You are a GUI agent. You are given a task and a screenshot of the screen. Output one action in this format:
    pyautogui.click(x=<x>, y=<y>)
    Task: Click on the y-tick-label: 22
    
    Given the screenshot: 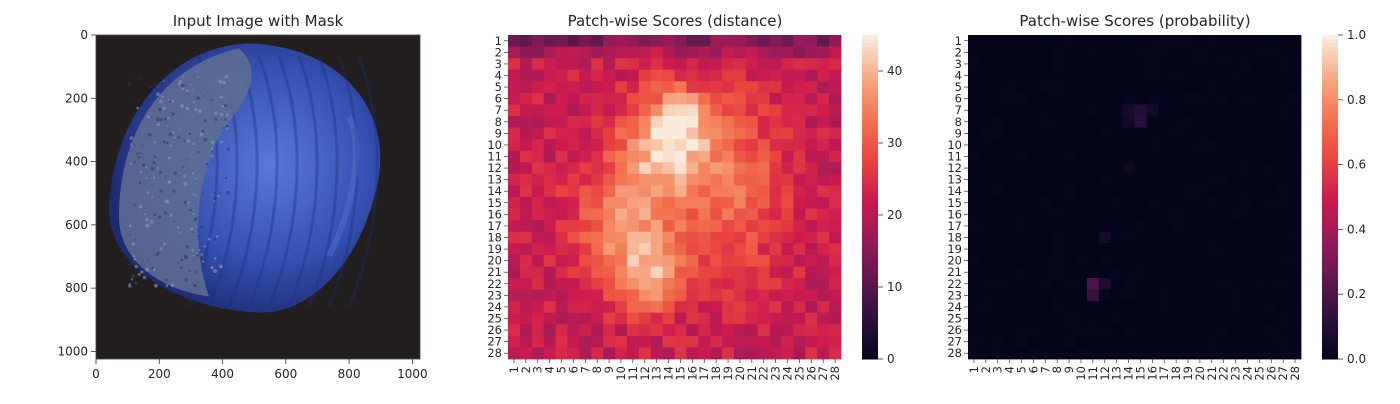 What is the action you would take?
    pyautogui.click(x=494, y=284)
    